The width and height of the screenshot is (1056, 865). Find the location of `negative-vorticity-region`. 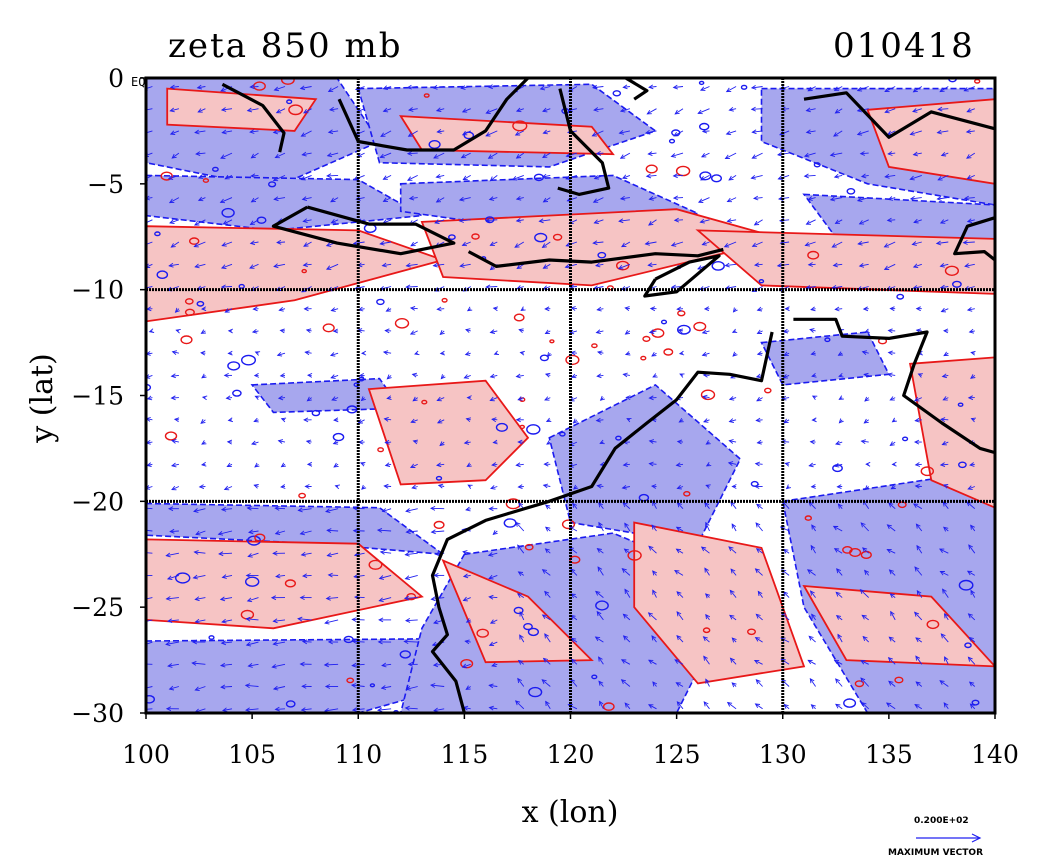

negative-vorticity-region is located at coordinates (645, 464).